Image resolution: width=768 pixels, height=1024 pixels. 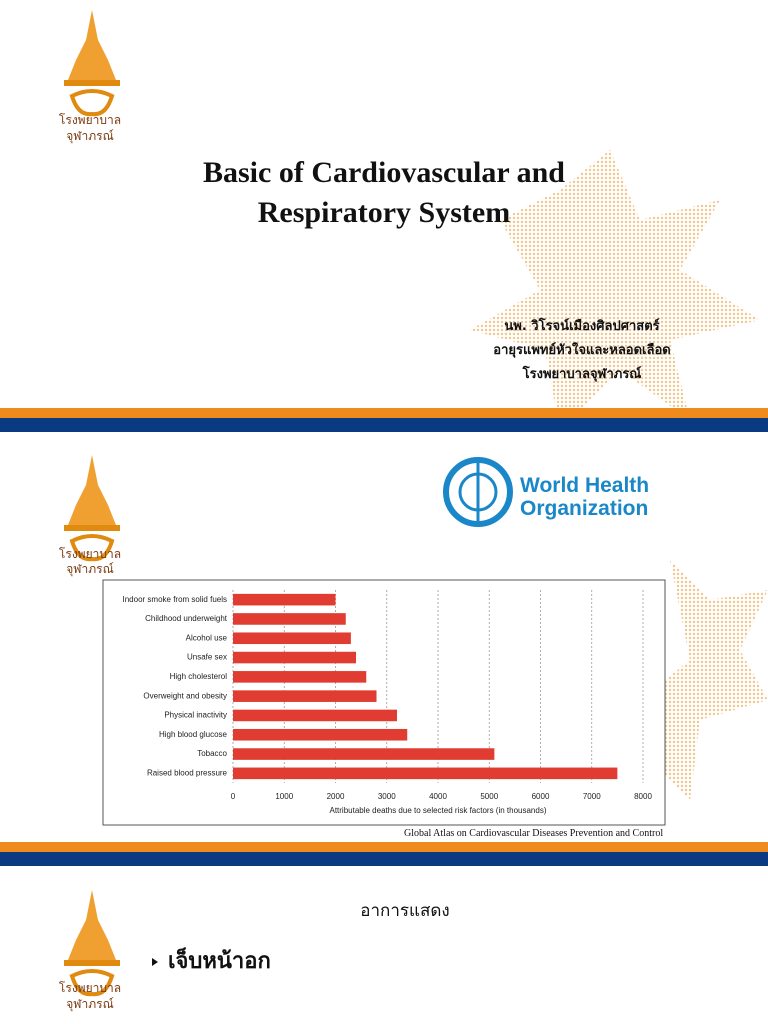 I want to click on bullet-marker, so click(x=155, y=962).